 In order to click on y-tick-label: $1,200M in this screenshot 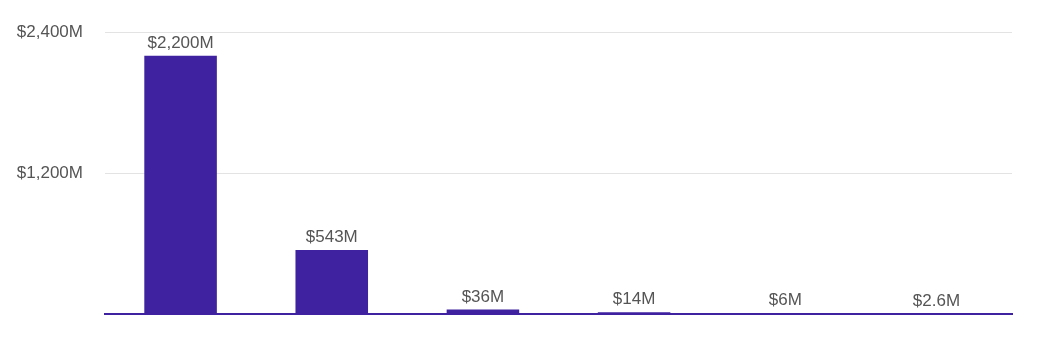, I will do `click(49, 172)`.